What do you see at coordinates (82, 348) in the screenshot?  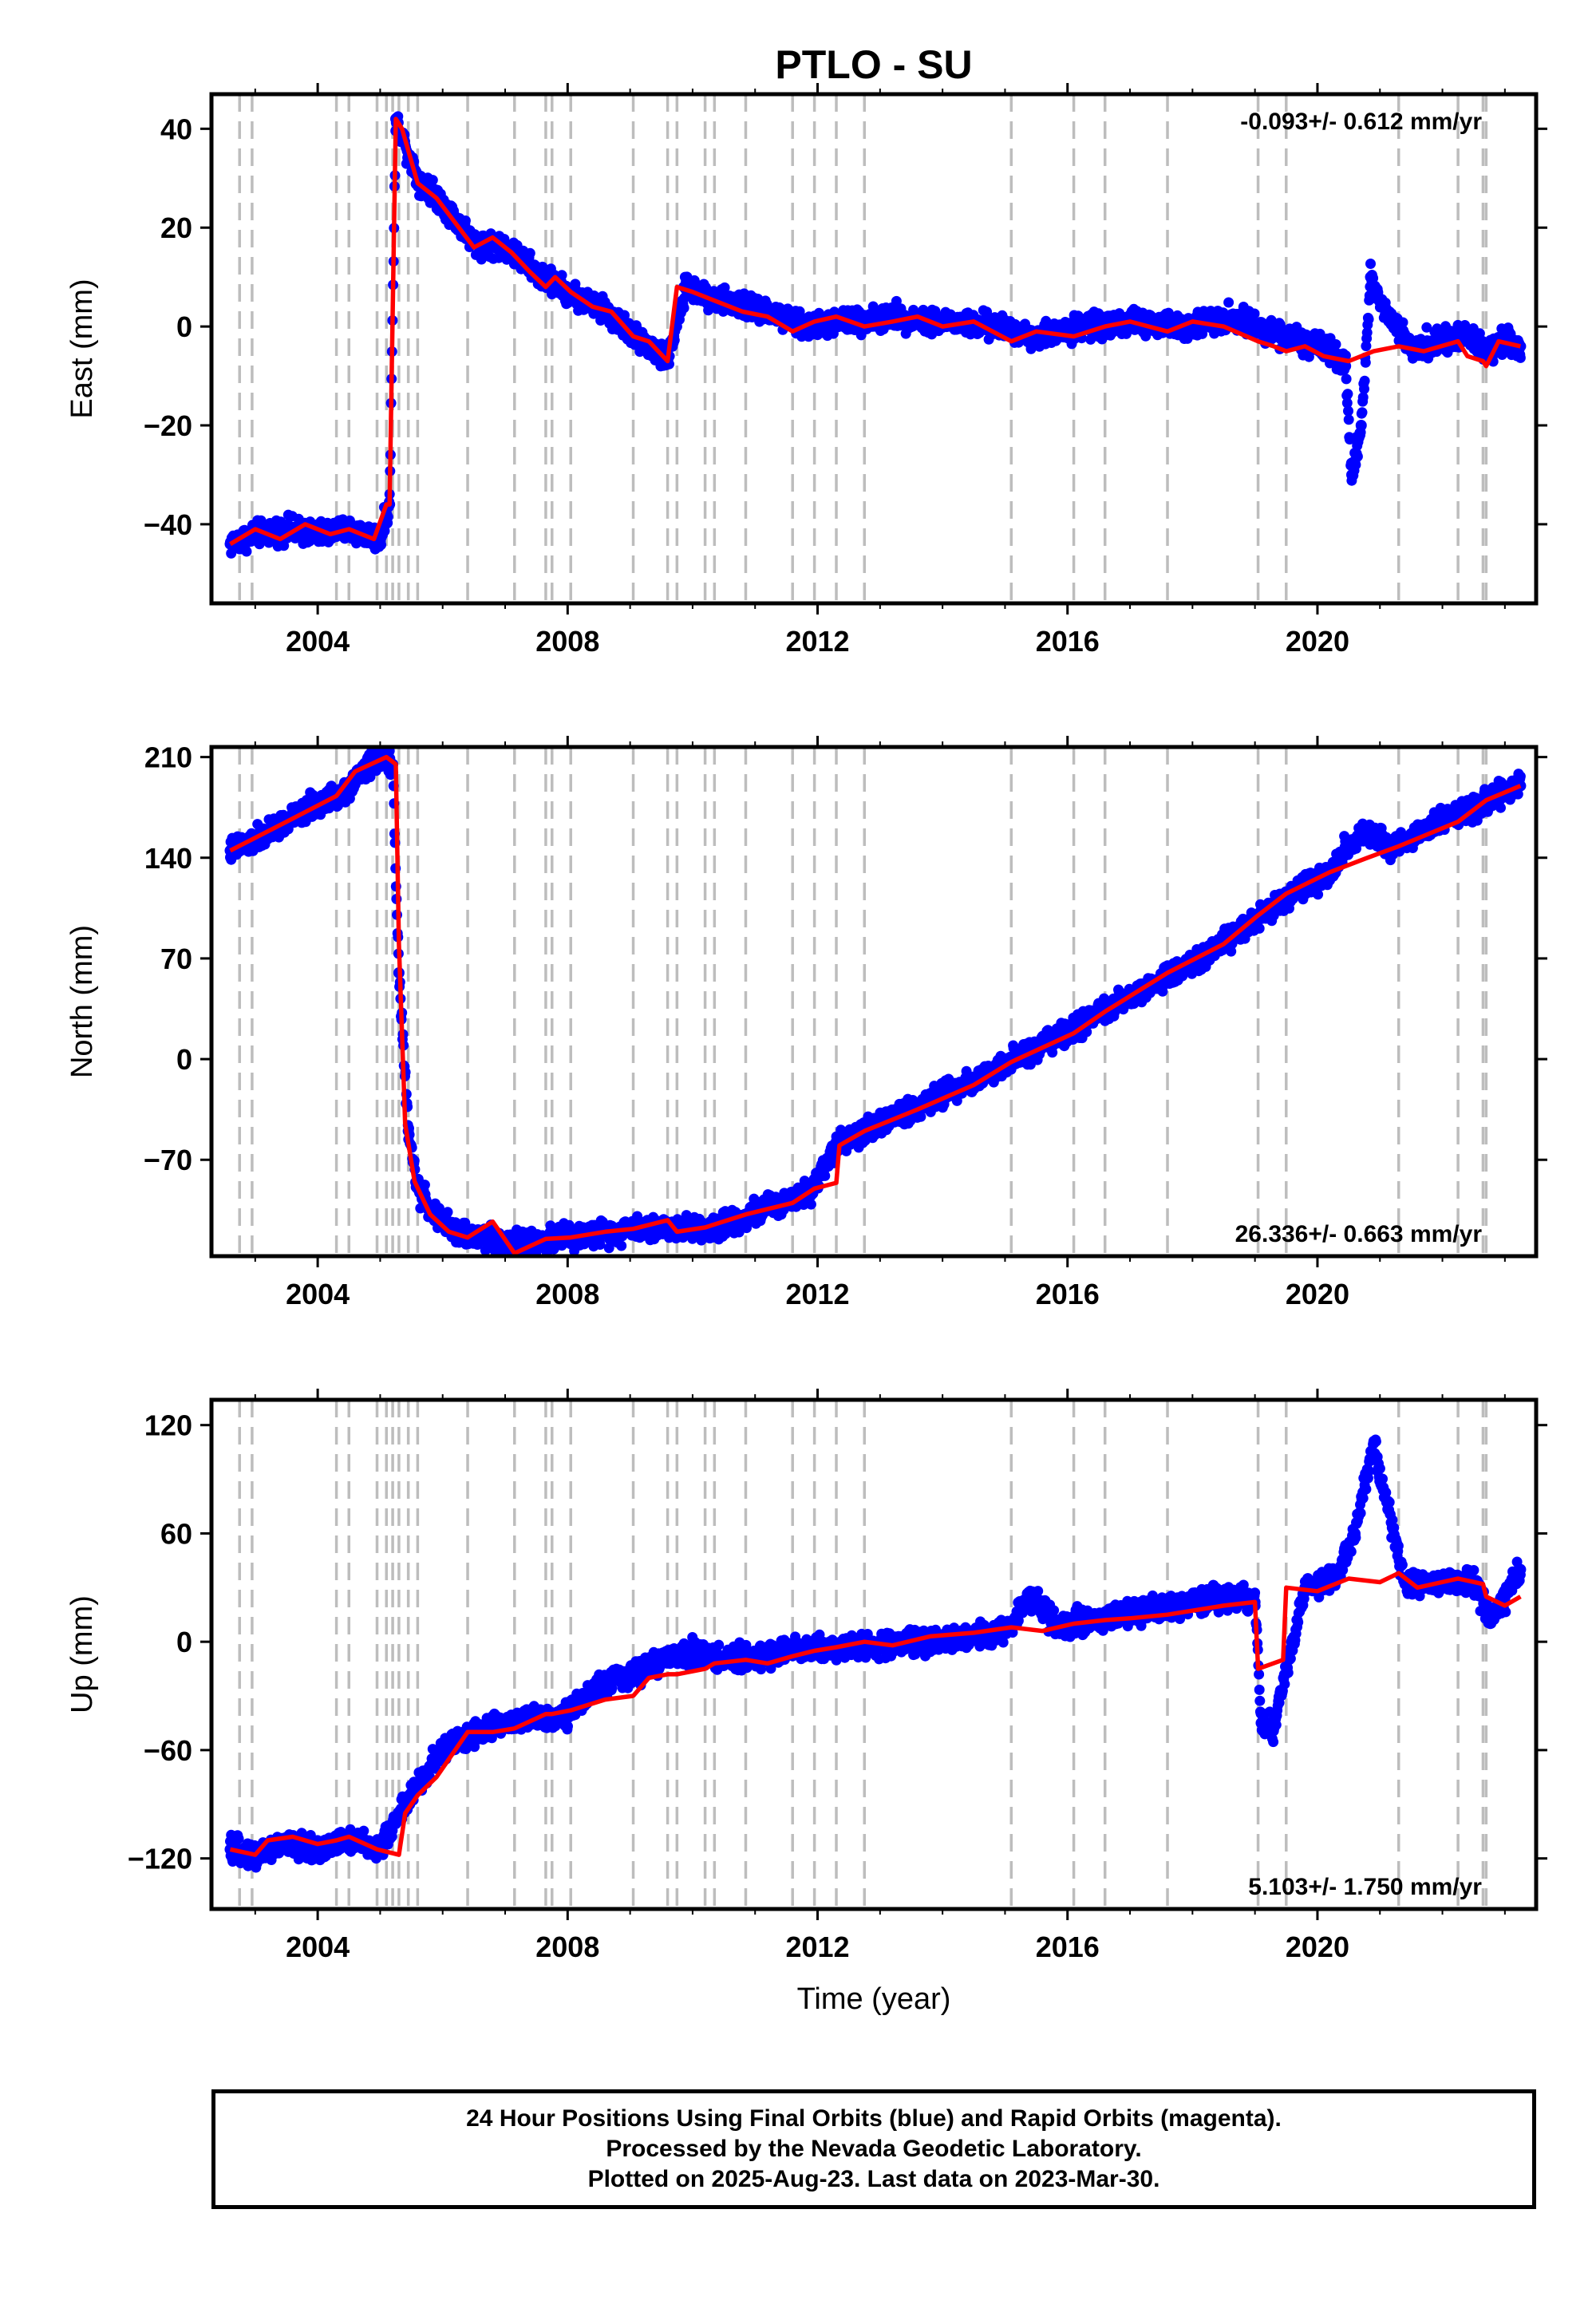 I see `y-axis-label: East (mm)` at bounding box center [82, 348].